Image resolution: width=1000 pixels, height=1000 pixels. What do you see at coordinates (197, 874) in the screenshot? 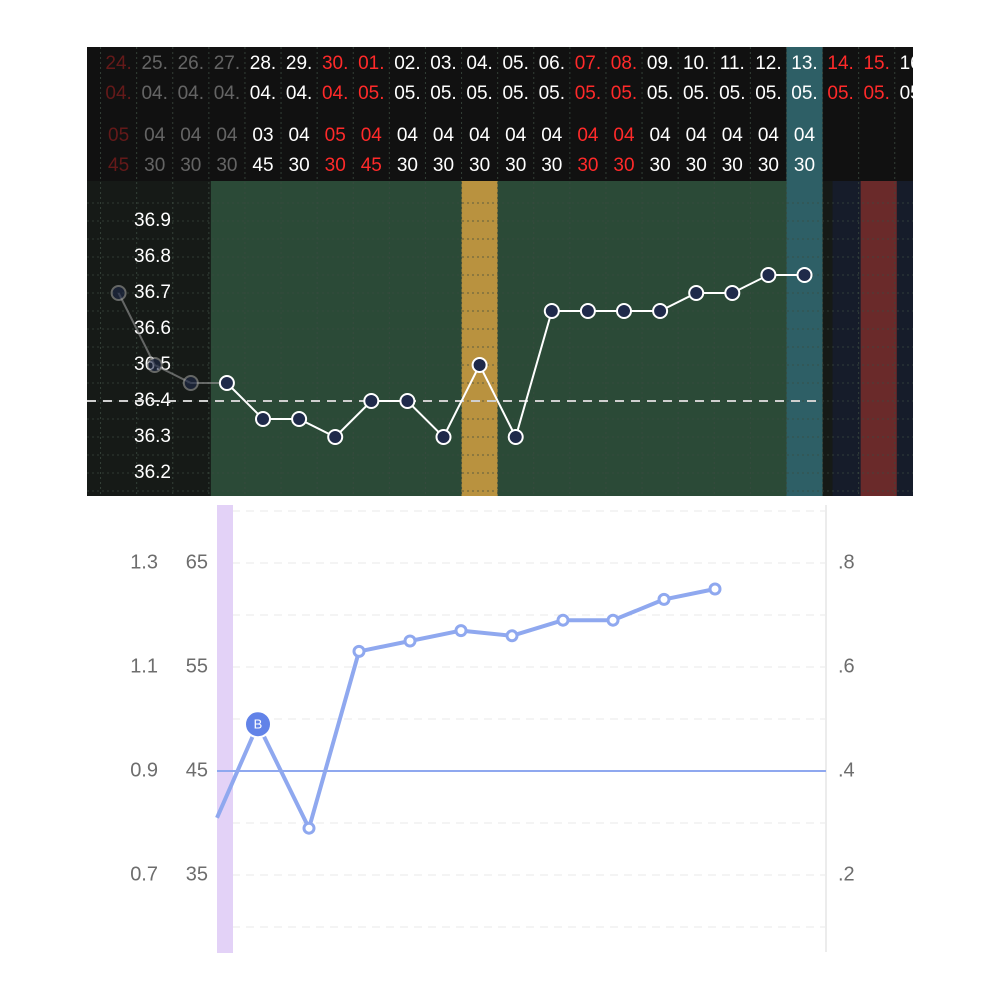
I see `left-axis-2-tick-label: 35` at bounding box center [197, 874].